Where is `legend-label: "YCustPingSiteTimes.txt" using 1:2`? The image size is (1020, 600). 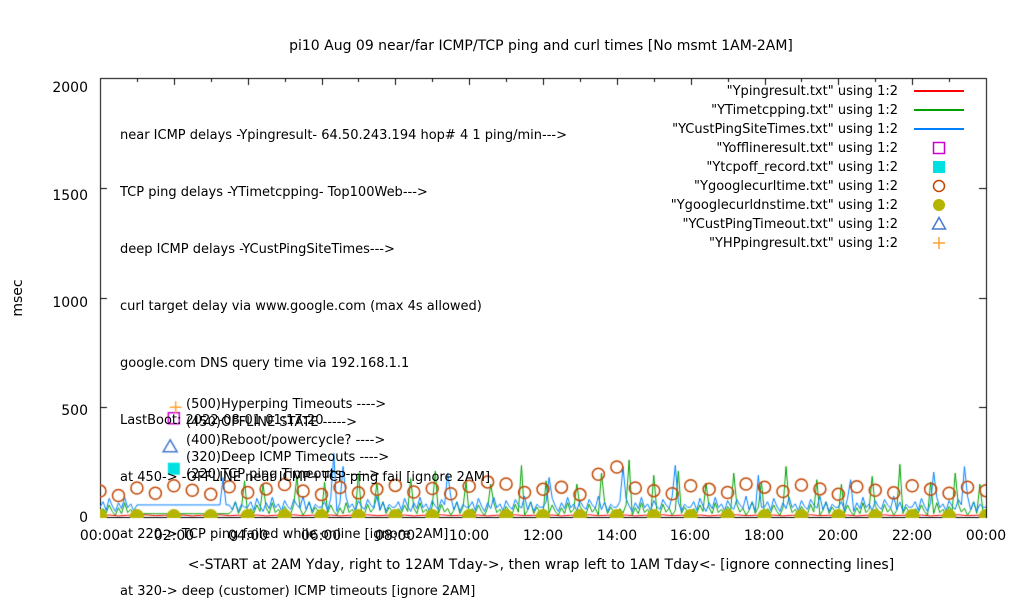
legend-label: "YCustPingSiteTimes.txt" using 1:2 is located at coordinates (785, 129).